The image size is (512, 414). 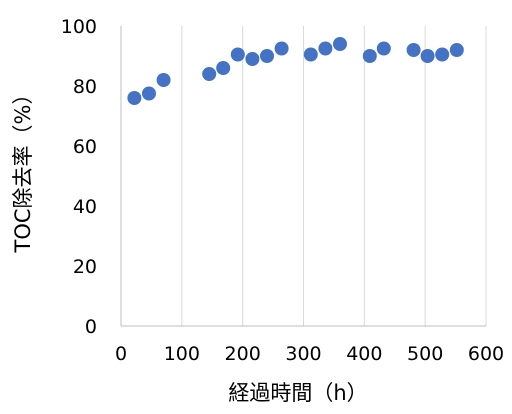 I want to click on x-tick-label-0: 0, so click(x=121, y=354).